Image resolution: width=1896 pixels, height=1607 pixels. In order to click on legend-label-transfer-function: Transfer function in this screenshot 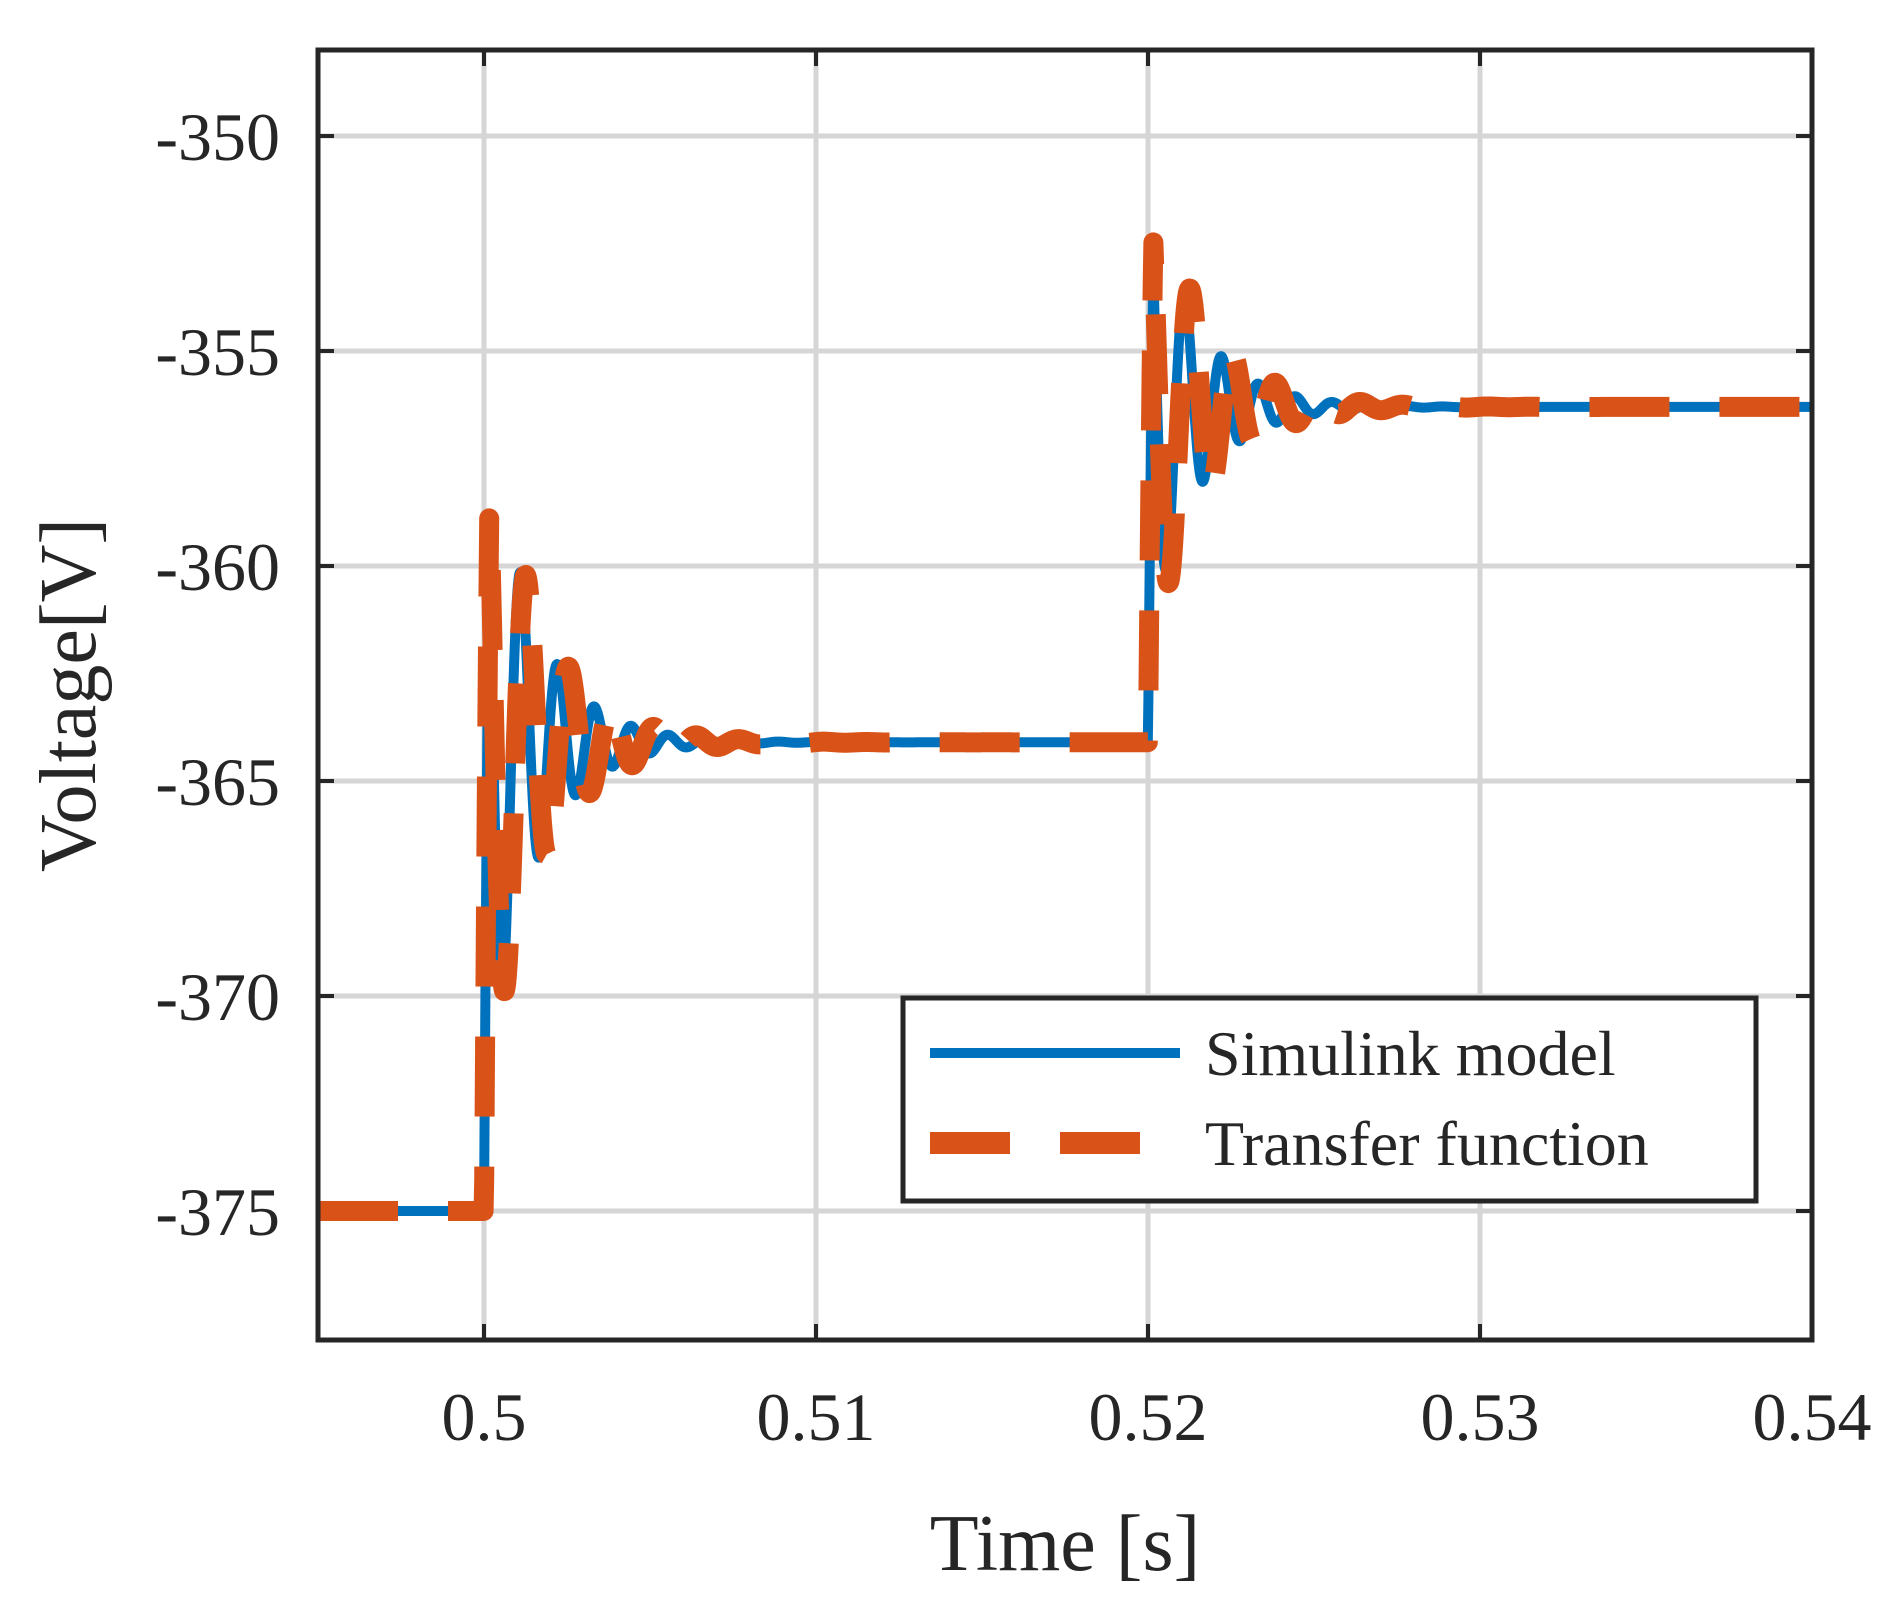, I will do `click(1427, 1143)`.